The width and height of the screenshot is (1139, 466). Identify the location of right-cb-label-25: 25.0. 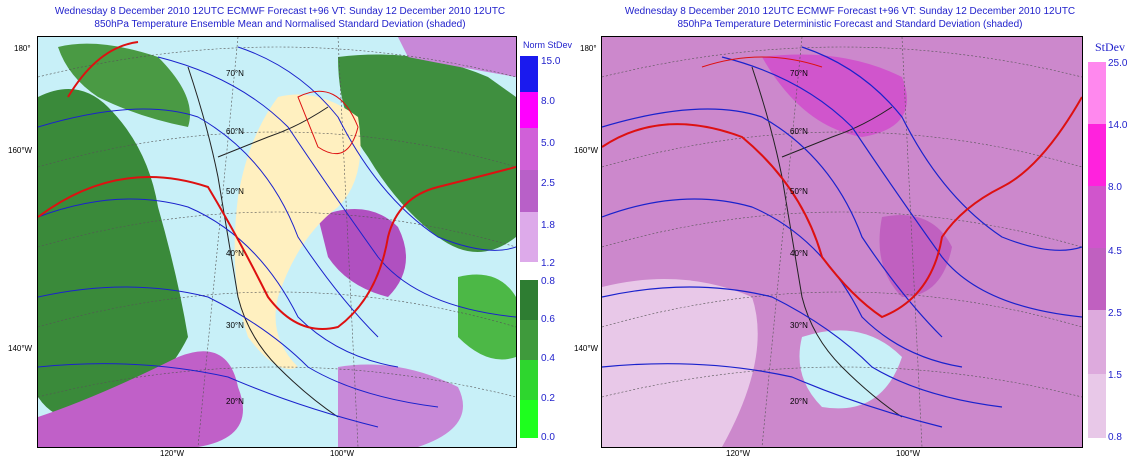
(1118, 63).